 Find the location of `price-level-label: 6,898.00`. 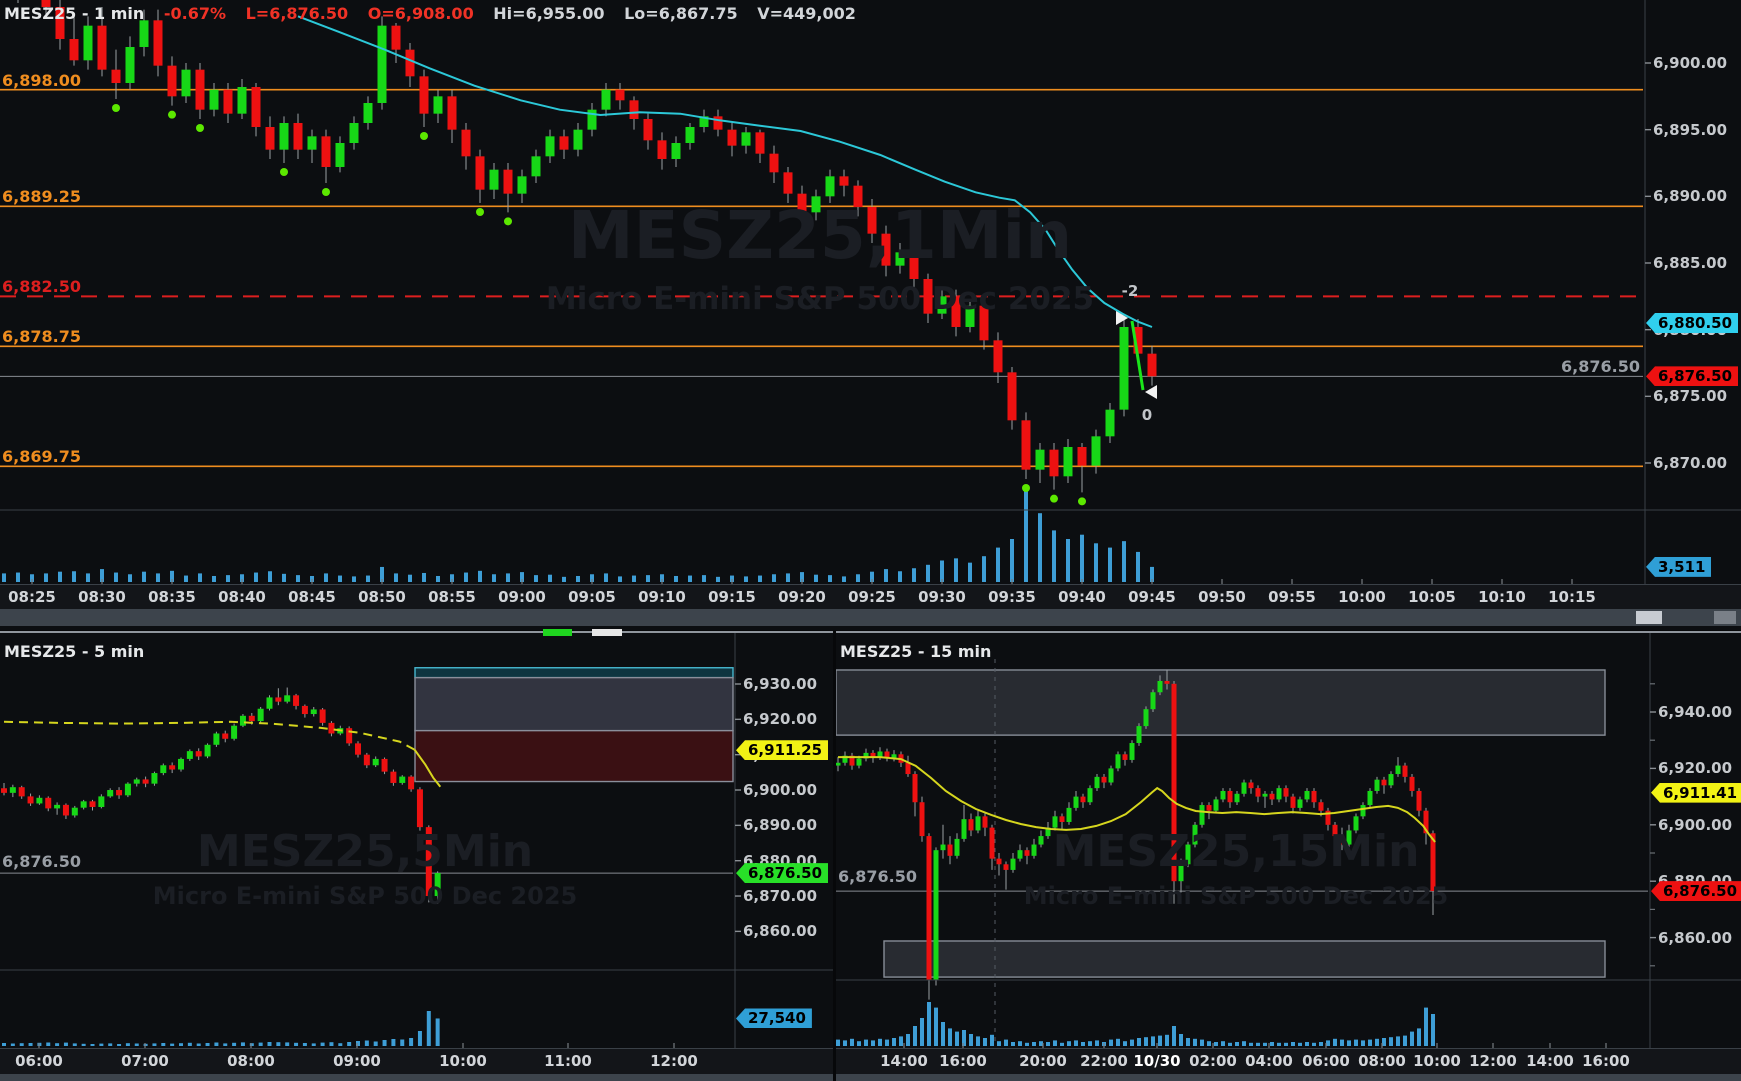

price-level-label: 6,898.00 is located at coordinates (41, 80).